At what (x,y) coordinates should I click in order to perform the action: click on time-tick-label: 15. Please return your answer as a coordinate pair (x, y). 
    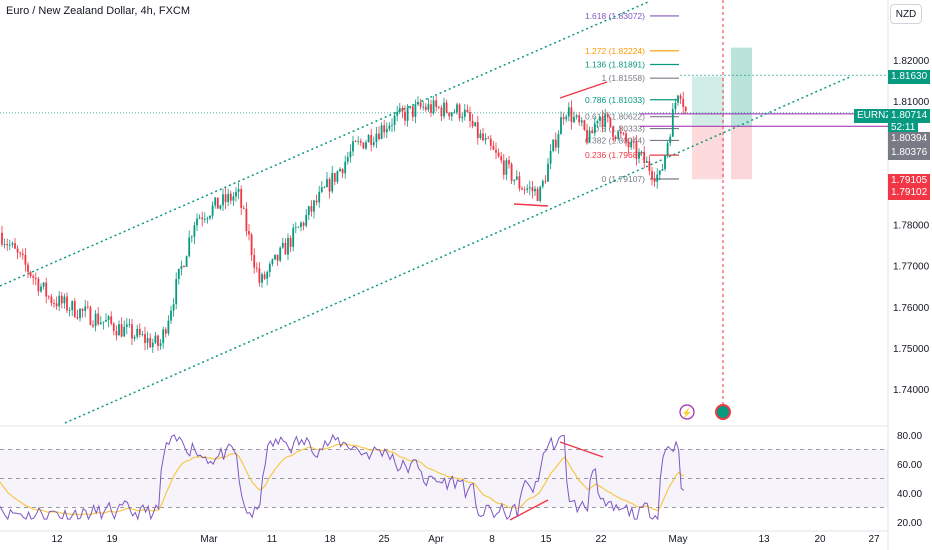
    Looking at the image, I should click on (546, 539).